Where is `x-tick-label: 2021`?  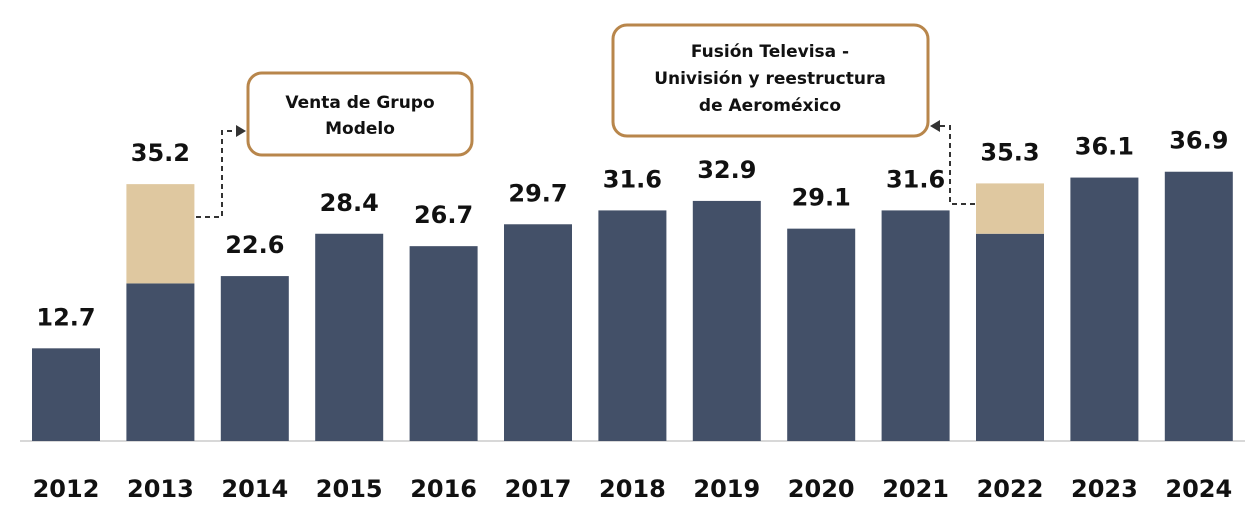 x-tick-label: 2021 is located at coordinates (915, 489).